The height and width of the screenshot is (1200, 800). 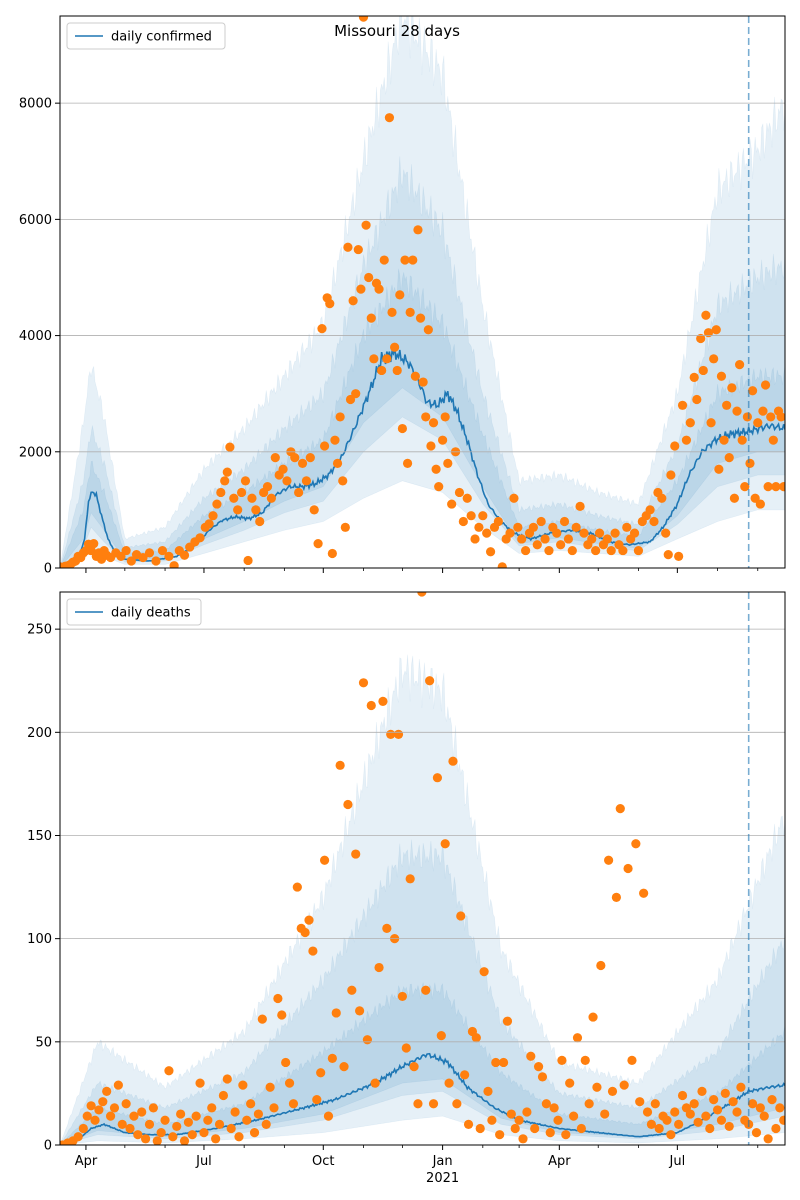 I want to click on y-tick-label: 250, so click(x=39, y=630).